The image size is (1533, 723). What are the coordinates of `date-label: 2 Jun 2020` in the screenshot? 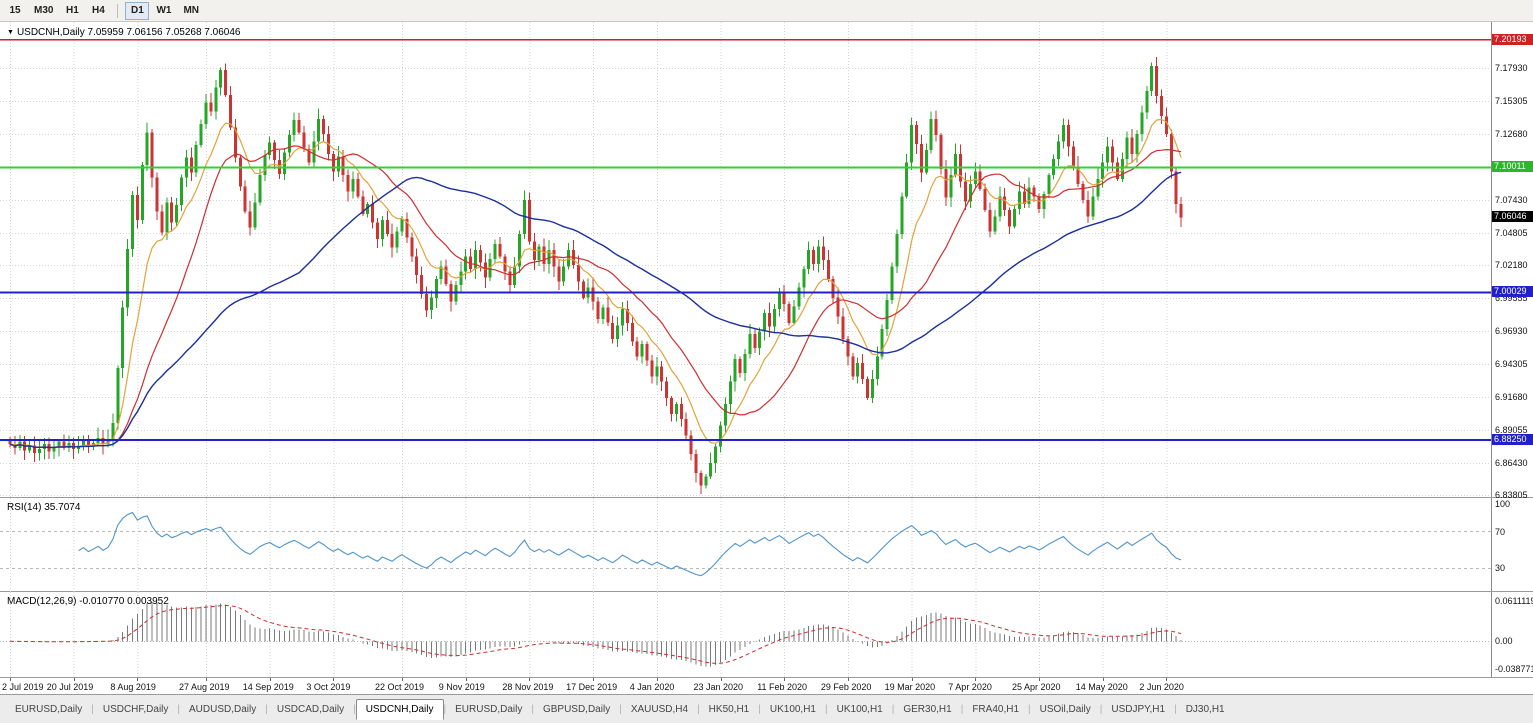 It's located at (1161, 687).